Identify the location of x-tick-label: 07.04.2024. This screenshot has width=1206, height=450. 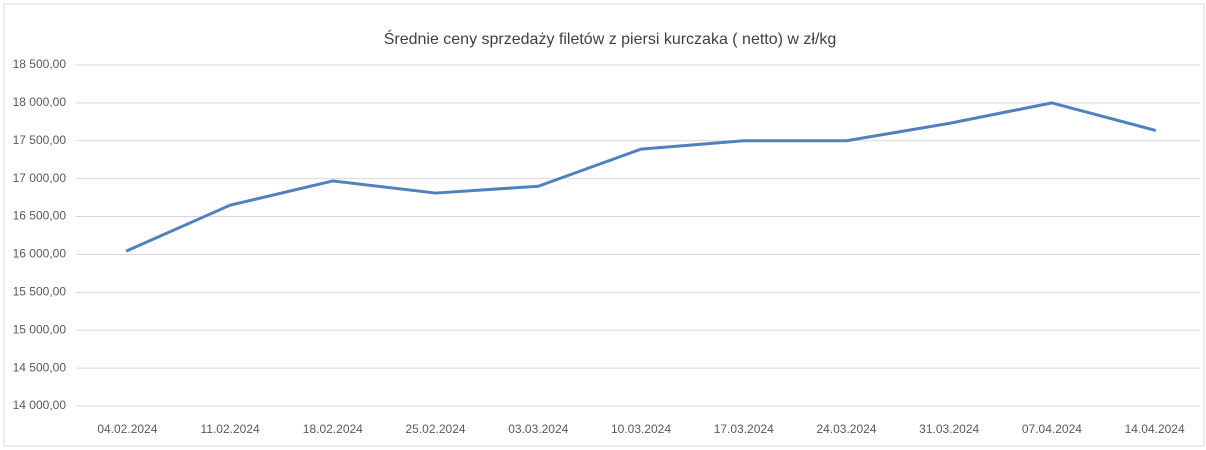
(1052, 429).